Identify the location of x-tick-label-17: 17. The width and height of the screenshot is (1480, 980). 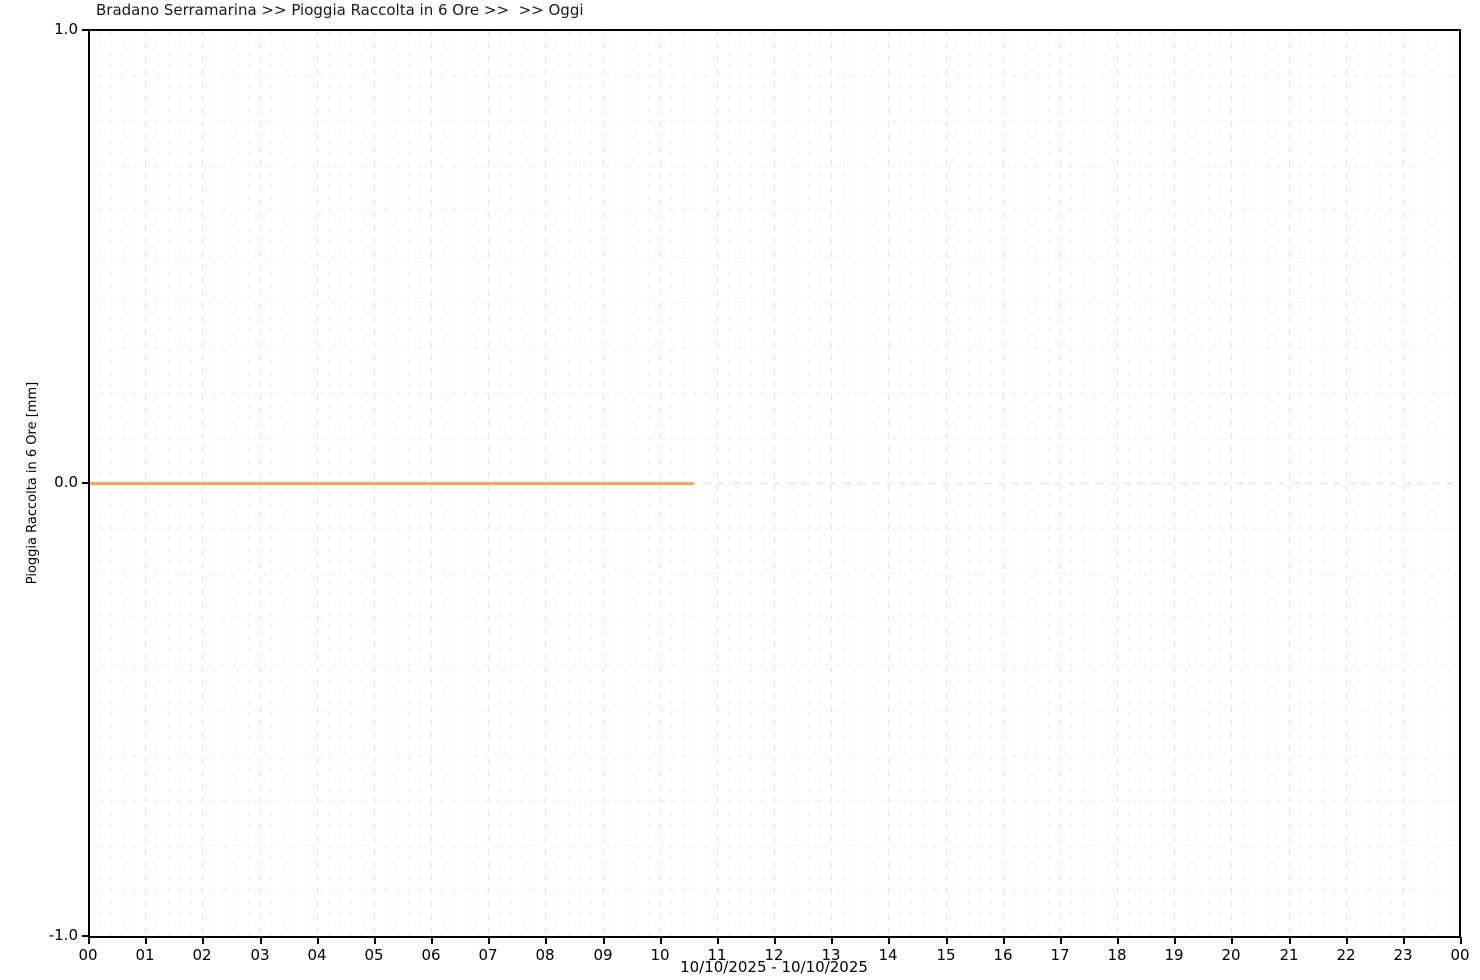
(1060, 955).